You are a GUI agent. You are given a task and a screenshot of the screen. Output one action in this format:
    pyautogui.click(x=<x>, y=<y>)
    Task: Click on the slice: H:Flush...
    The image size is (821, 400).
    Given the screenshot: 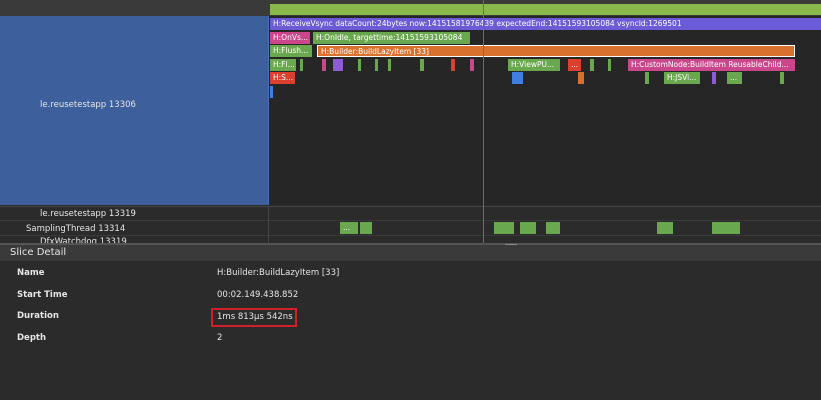 What is the action you would take?
    pyautogui.click(x=291, y=51)
    